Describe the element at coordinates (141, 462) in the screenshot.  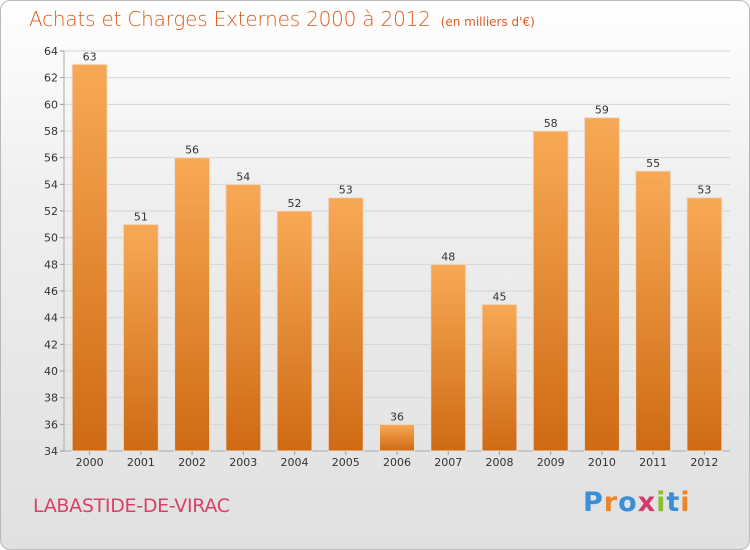
I see `x-tick-label-2001: 2001` at that location.